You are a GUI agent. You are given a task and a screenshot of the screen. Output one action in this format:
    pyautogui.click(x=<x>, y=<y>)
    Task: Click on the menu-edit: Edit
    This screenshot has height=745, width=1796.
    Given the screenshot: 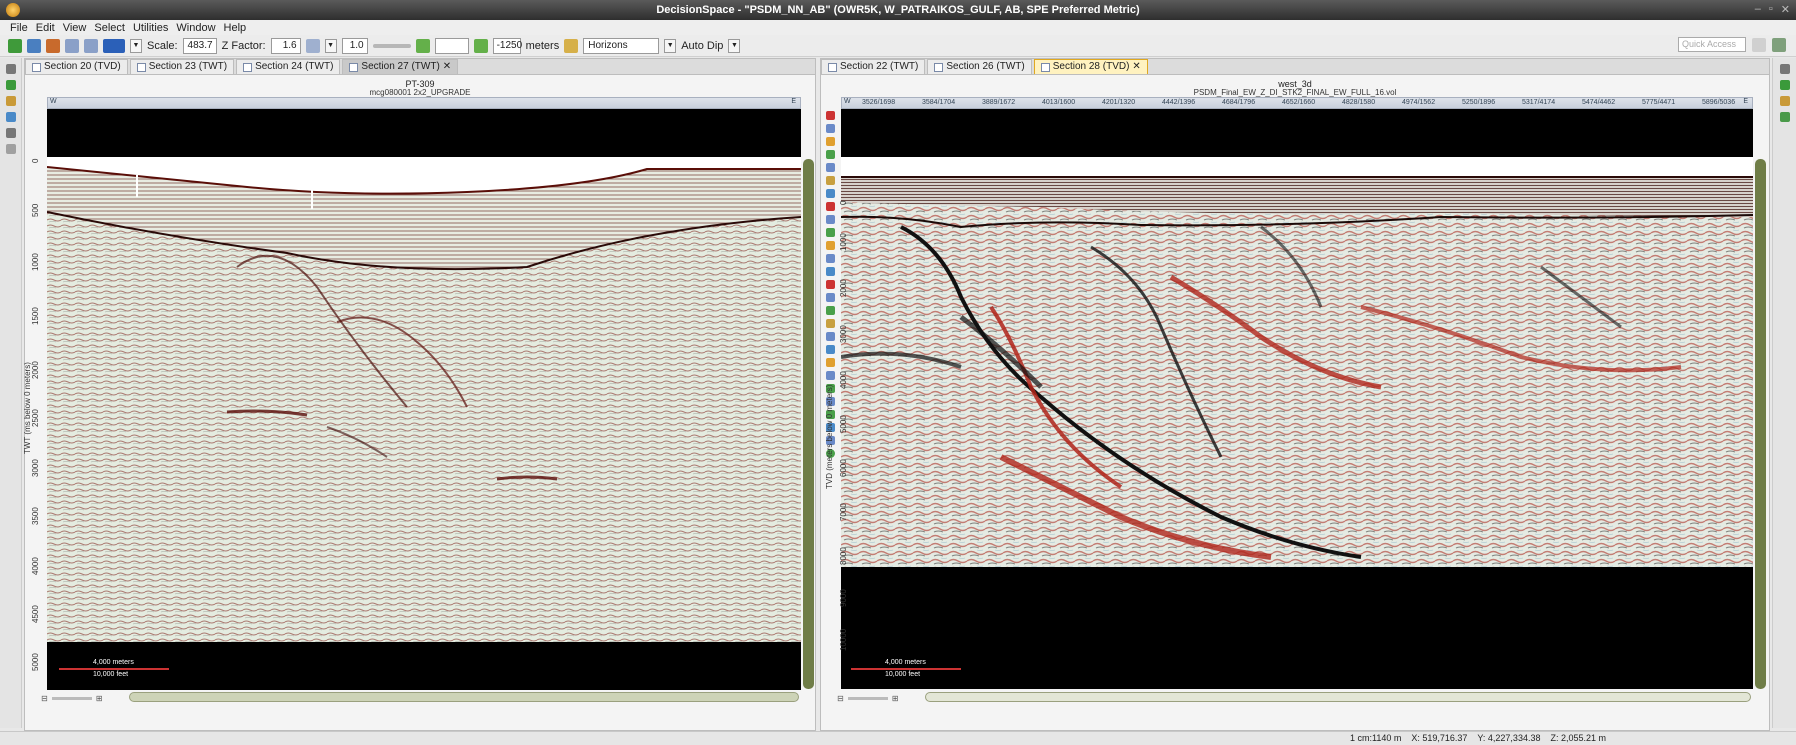 What is the action you would take?
    pyautogui.click(x=45, y=27)
    